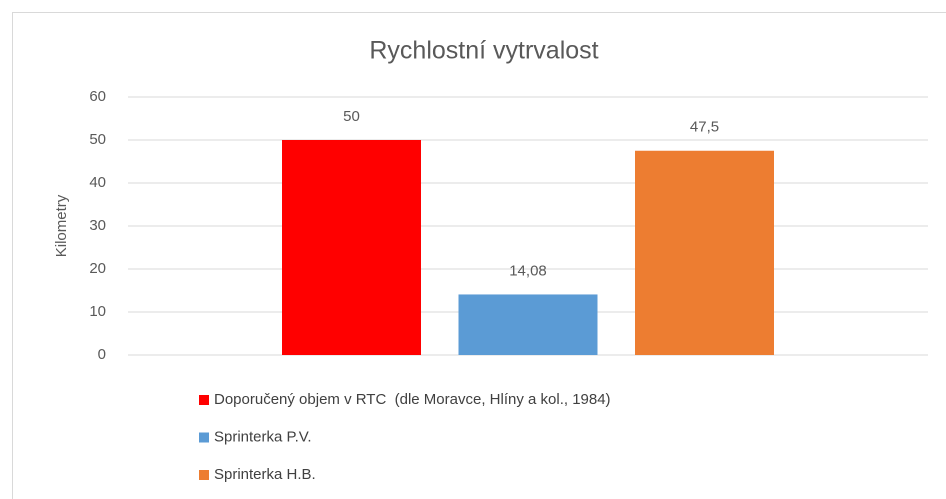 The width and height of the screenshot is (946, 499). What do you see at coordinates (351, 116) in the screenshot?
I see `data-label: 50` at bounding box center [351, 116].